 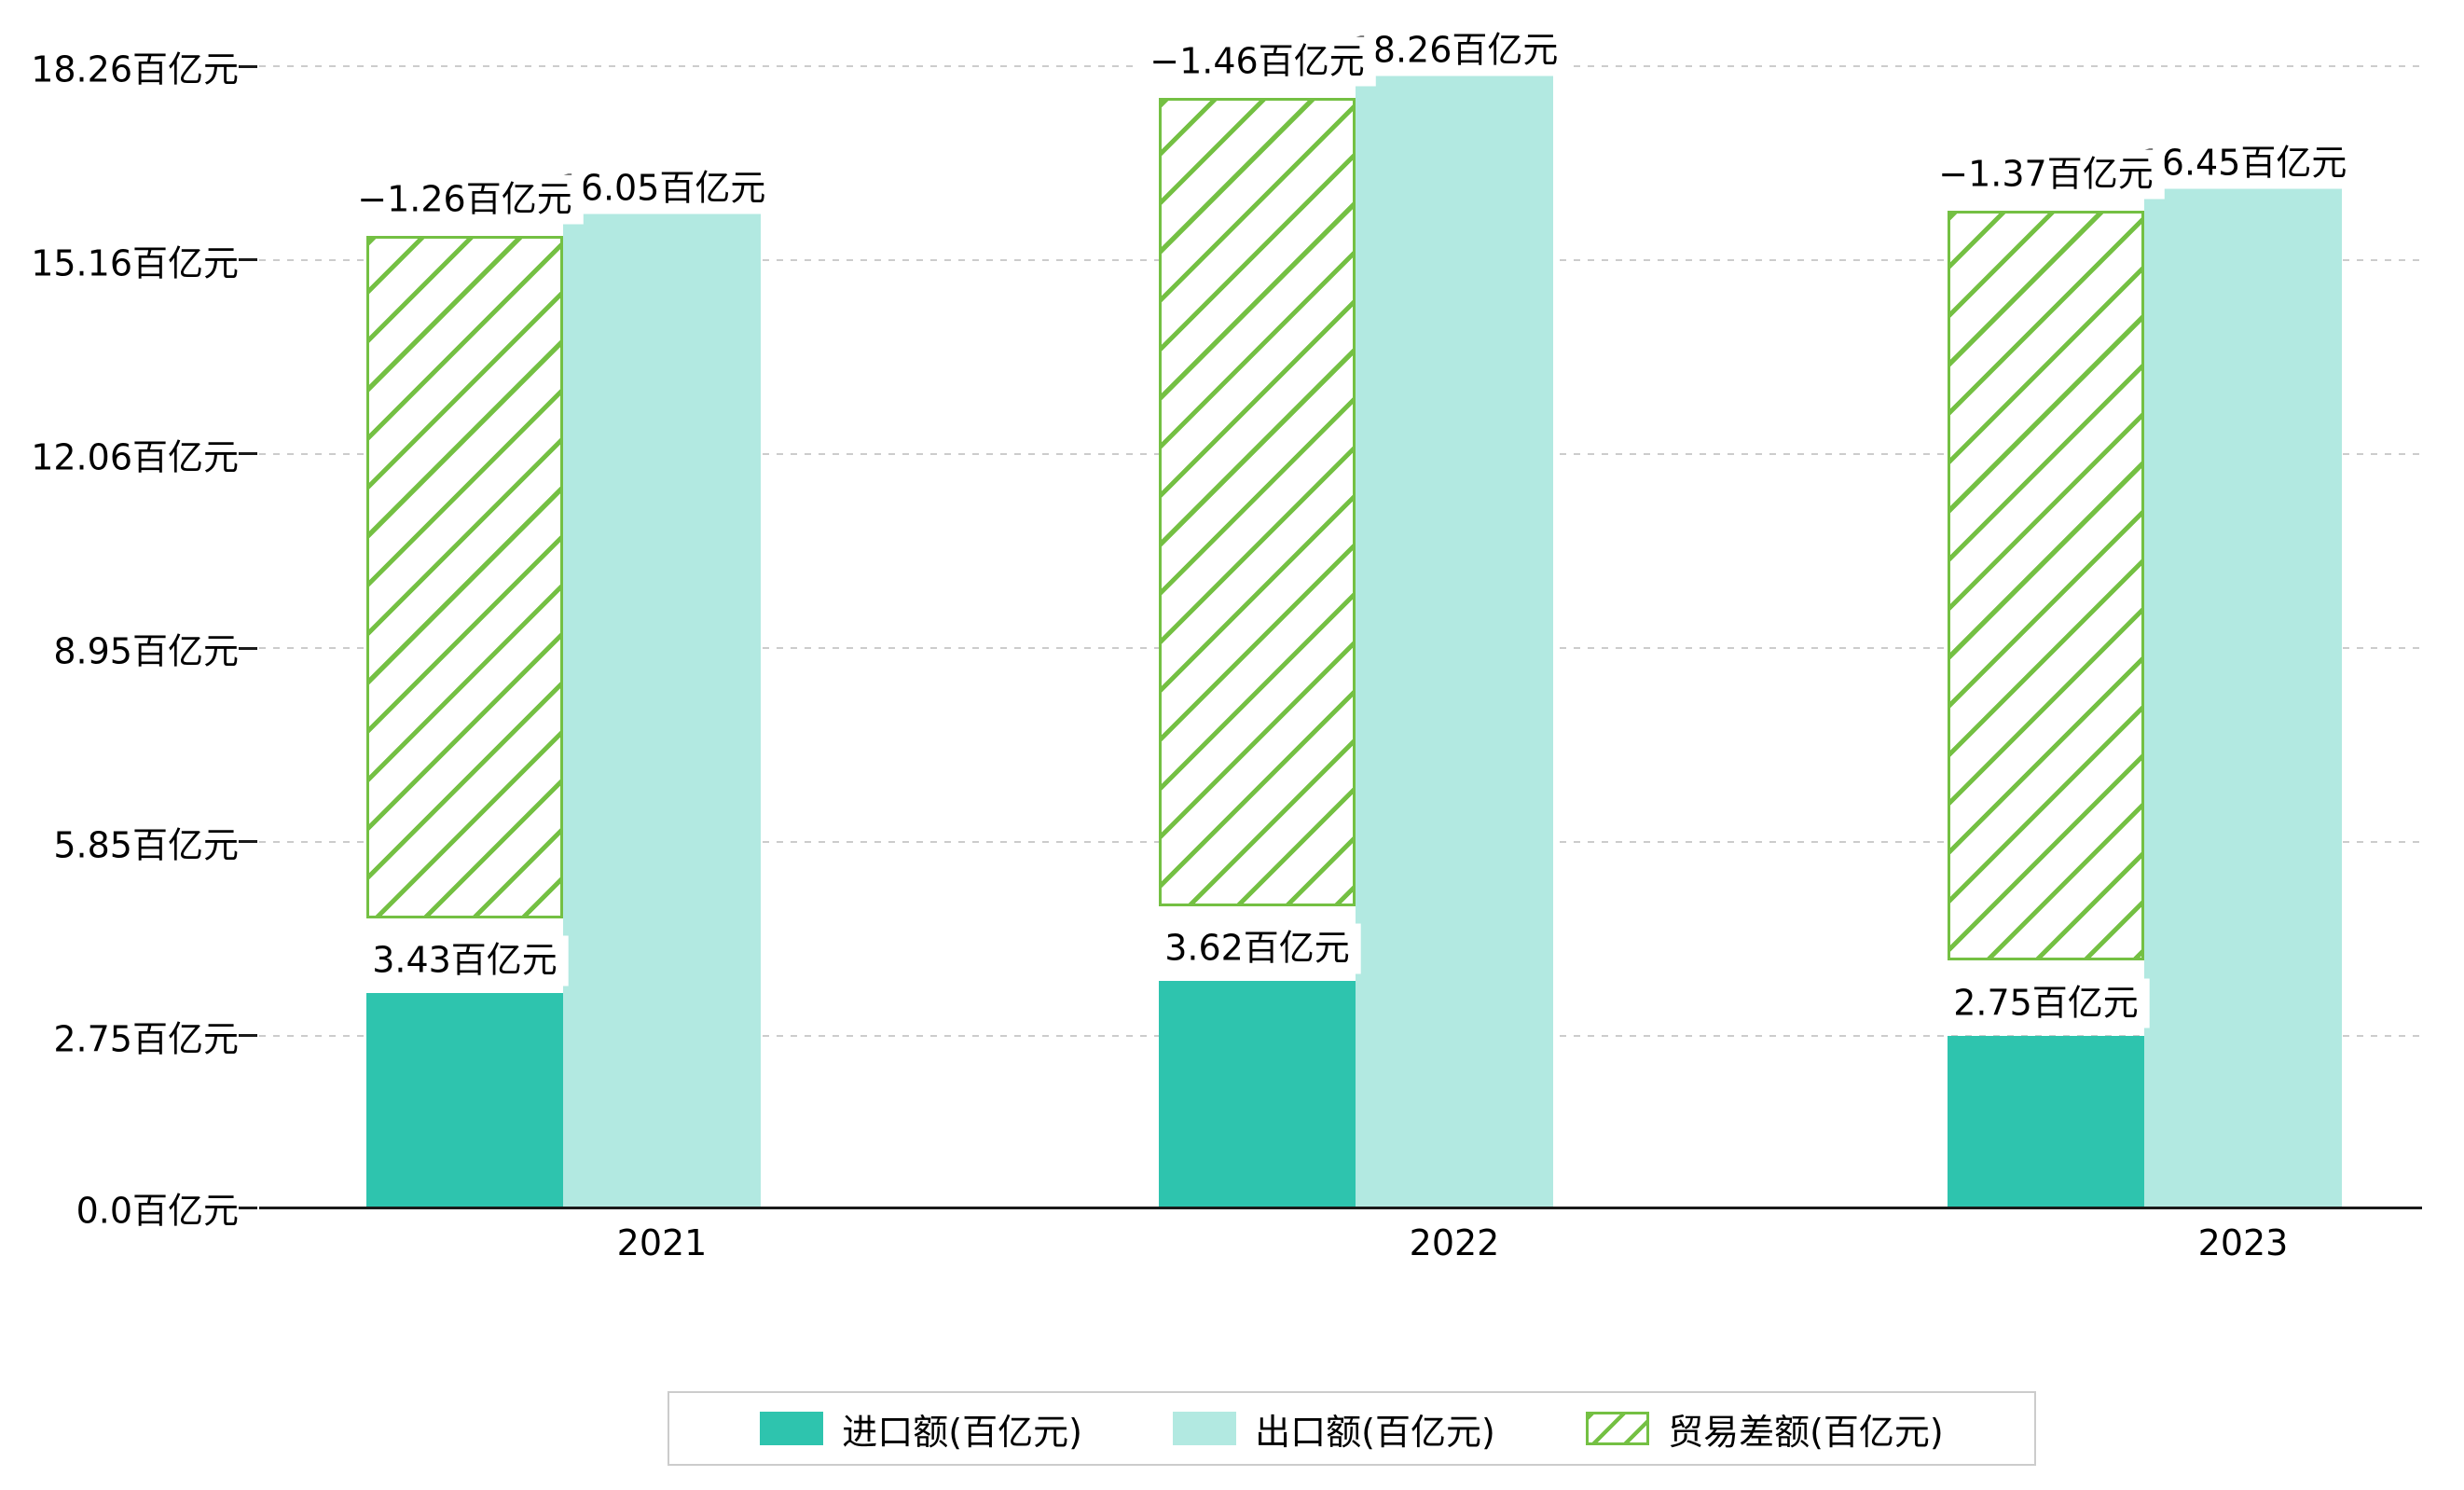 What do you see at coordinates (2243, 1242) in the screenshot?
I see `x-axis-category-label: 2023` at bounding box center [2243, 1242].